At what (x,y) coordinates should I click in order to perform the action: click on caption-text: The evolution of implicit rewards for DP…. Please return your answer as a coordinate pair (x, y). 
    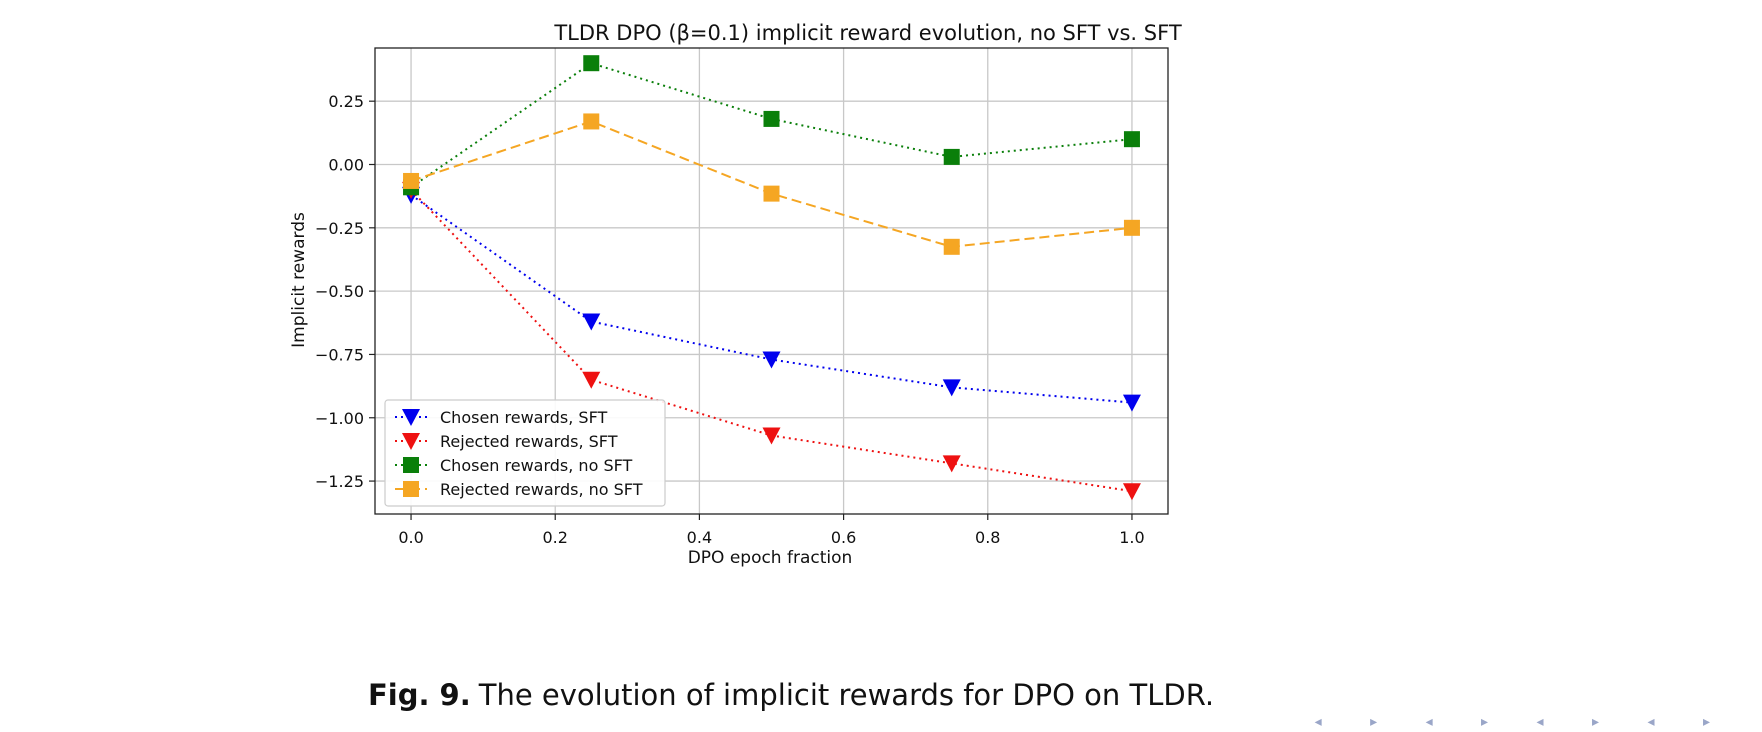
    Looking at the image, I should click on (846, 695).